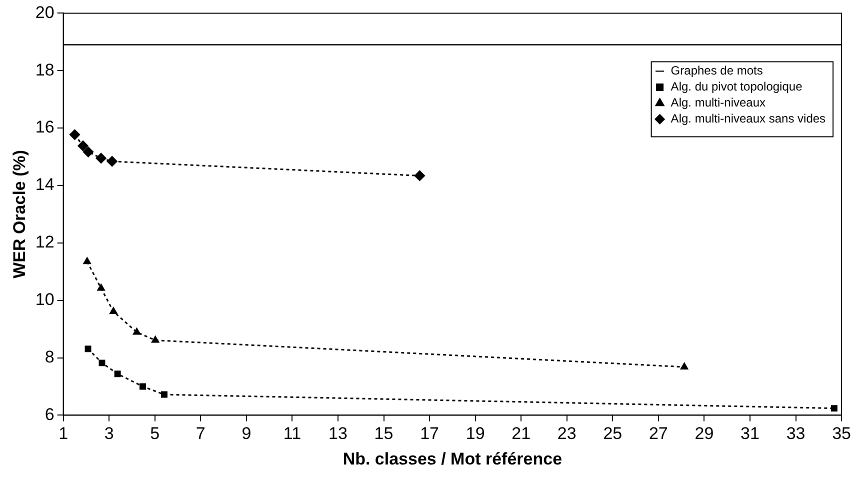 The height and width of the screenshot is (478, 854). Describe the element at coordinates (49, 414) in the screenshot. I see `y-tick-label: 6` at that location.